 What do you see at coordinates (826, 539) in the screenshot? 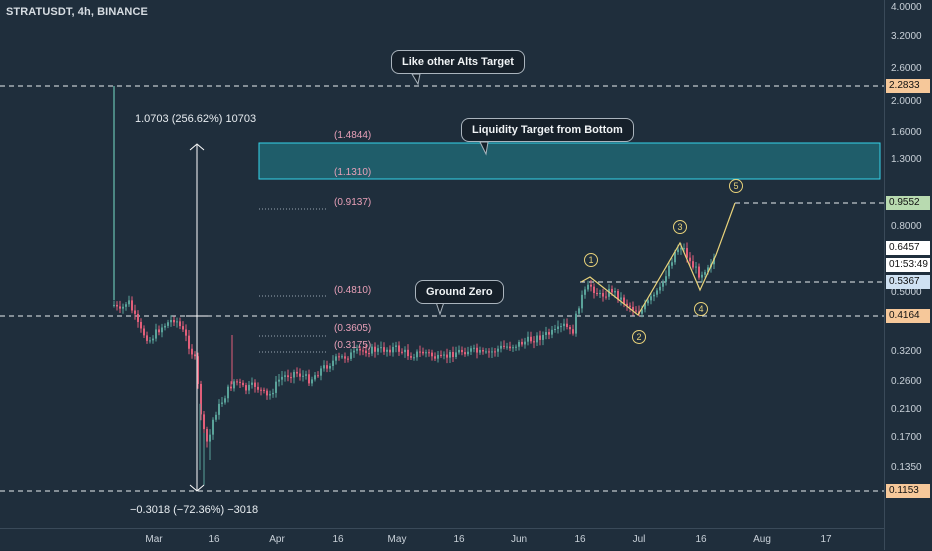
I see `time-tick: 17` at bounding box center [826, 539].